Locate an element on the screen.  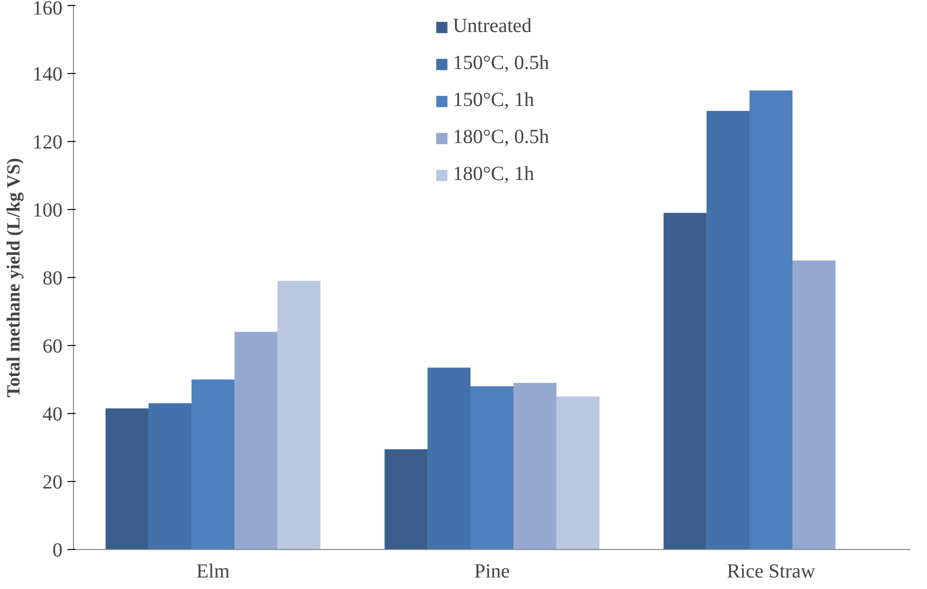
y-tick-label: 0 is located at coordinates (57, 551).